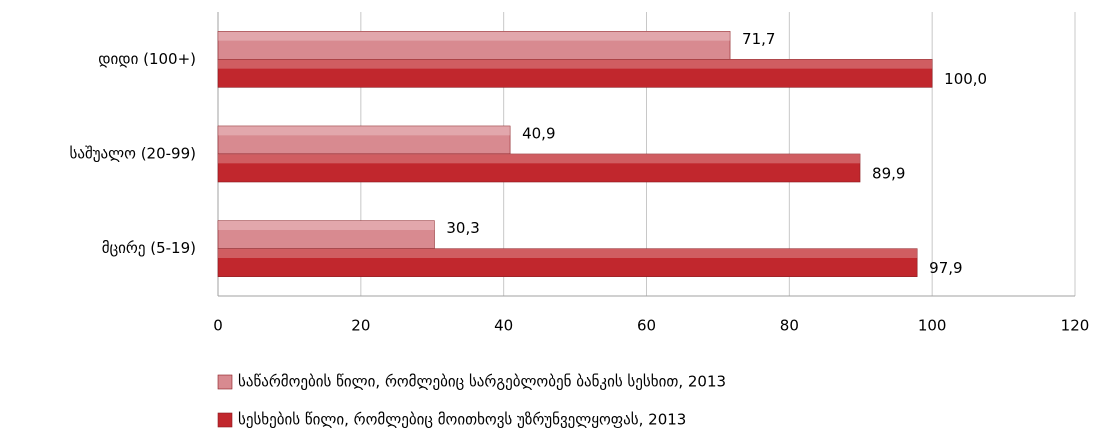 Image resolution: width=1102 pixels, height=441 pixels. I want to click on x-tick-label: 0, so click(218, 326).